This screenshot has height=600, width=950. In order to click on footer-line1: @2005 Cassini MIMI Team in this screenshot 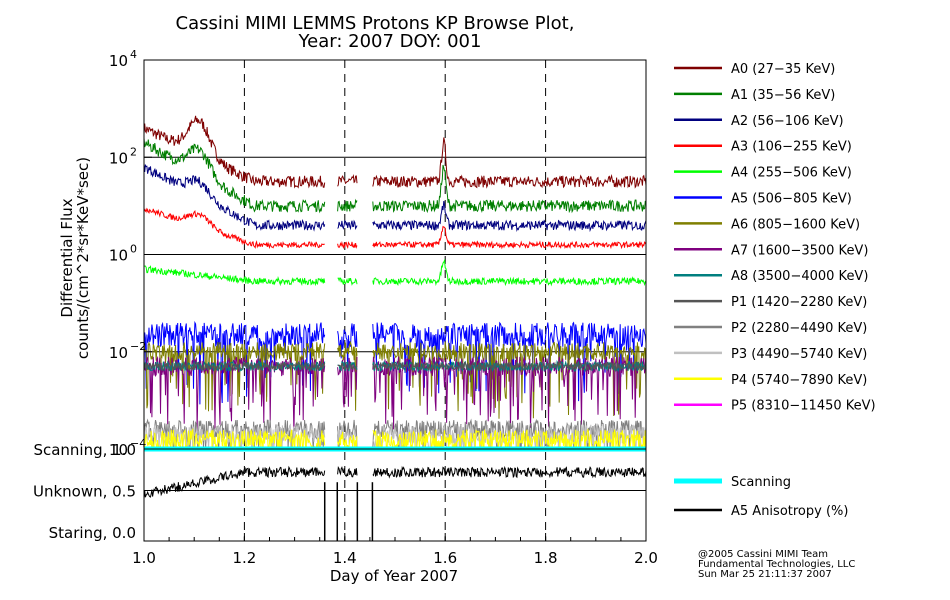, I will do `click(763, 554)`.